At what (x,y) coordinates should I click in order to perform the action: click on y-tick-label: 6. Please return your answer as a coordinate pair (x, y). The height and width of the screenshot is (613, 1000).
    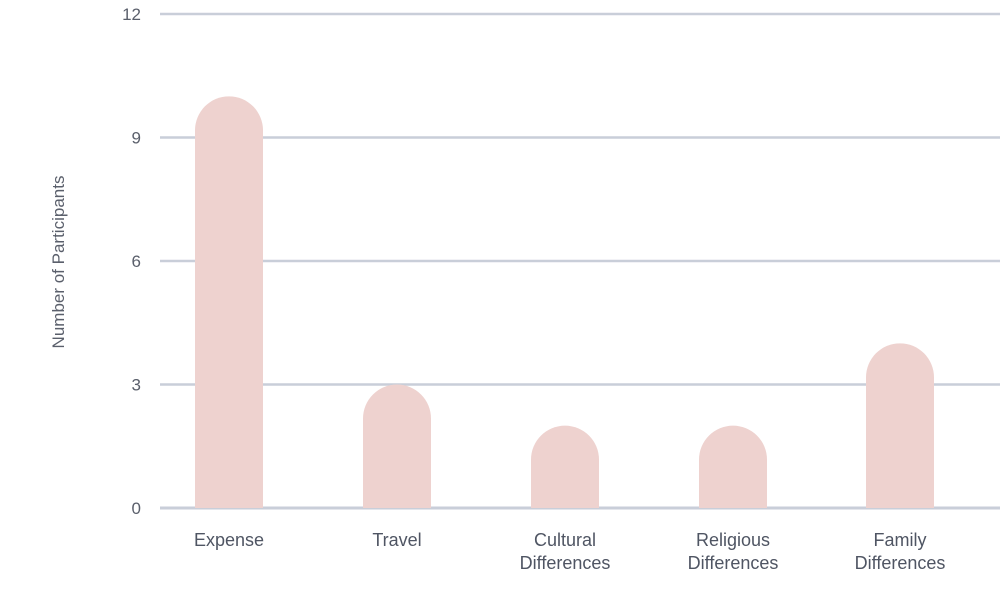
    Looking at the image, I should click on (136, 261).